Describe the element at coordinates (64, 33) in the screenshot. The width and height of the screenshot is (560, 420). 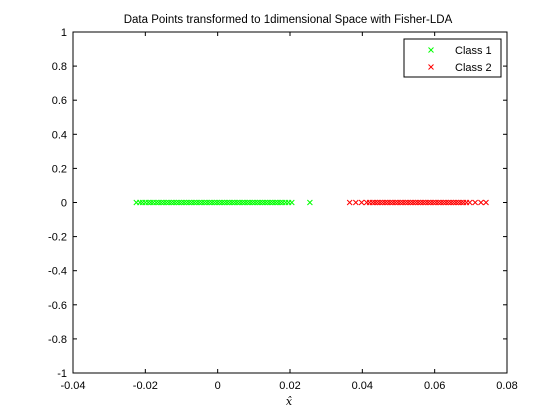
I see `y-tick-label: 1` at that location.